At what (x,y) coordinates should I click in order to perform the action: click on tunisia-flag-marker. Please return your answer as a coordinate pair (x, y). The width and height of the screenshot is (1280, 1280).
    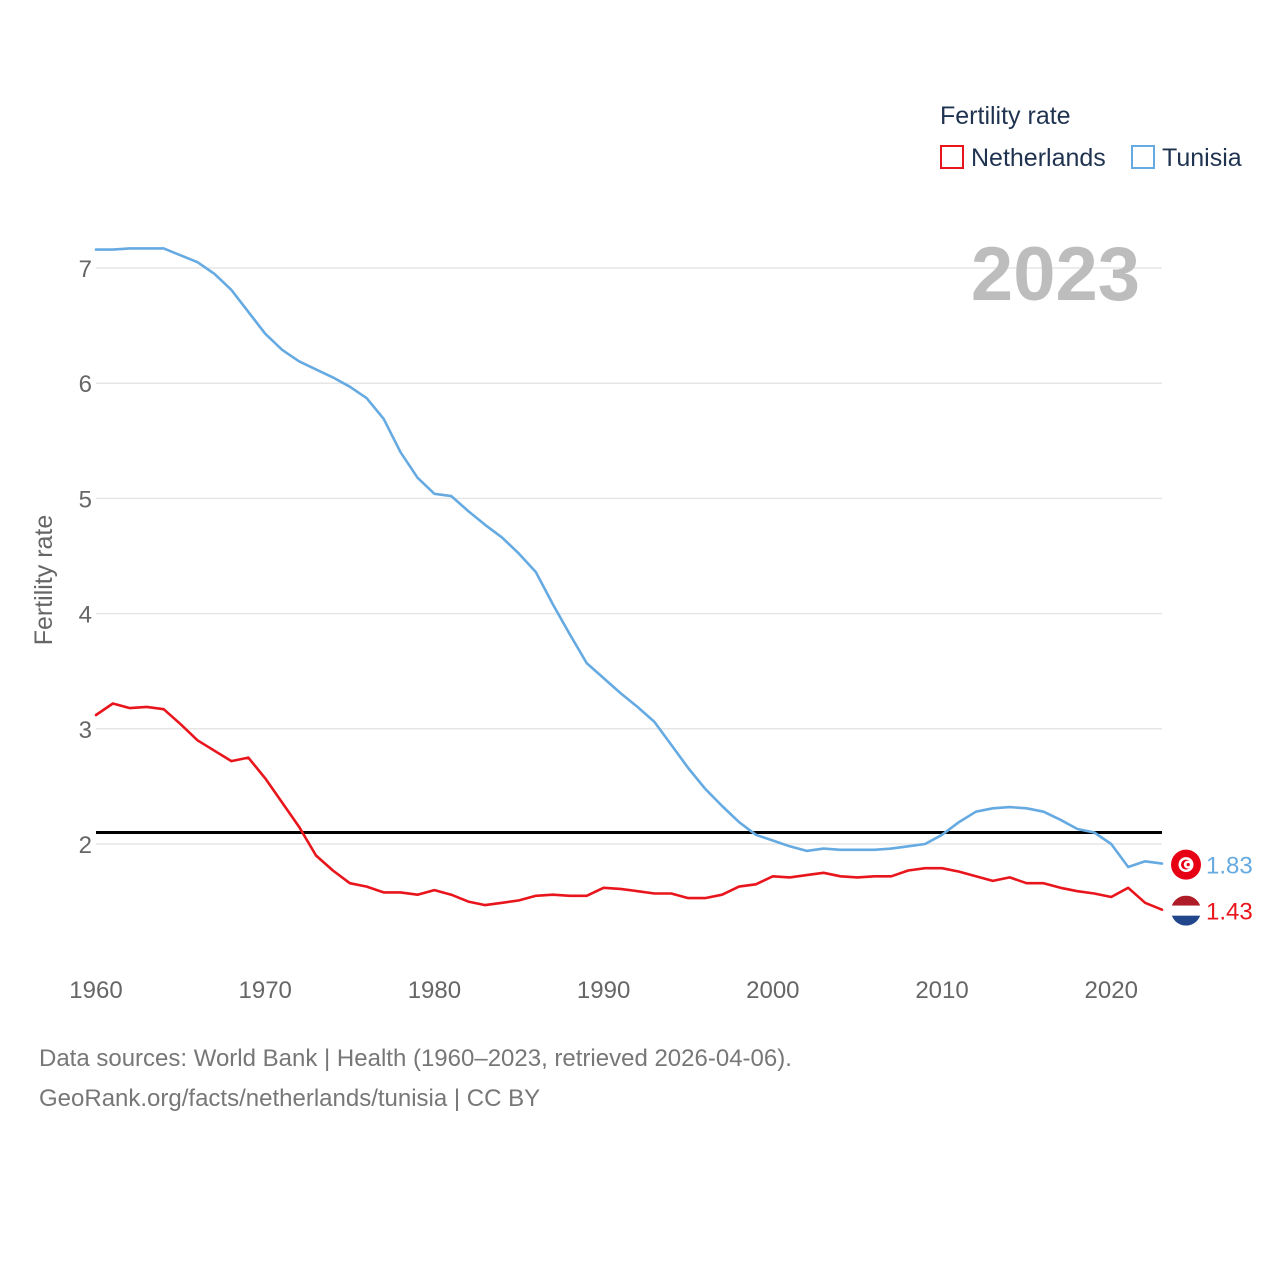
    Looking at the image, I should click on (1186, 864).